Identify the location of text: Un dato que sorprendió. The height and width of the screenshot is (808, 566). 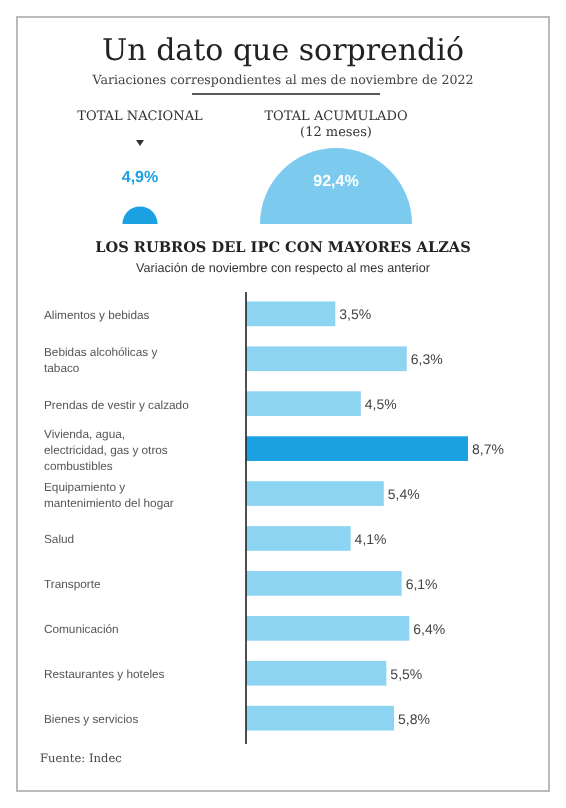
(283, 50).